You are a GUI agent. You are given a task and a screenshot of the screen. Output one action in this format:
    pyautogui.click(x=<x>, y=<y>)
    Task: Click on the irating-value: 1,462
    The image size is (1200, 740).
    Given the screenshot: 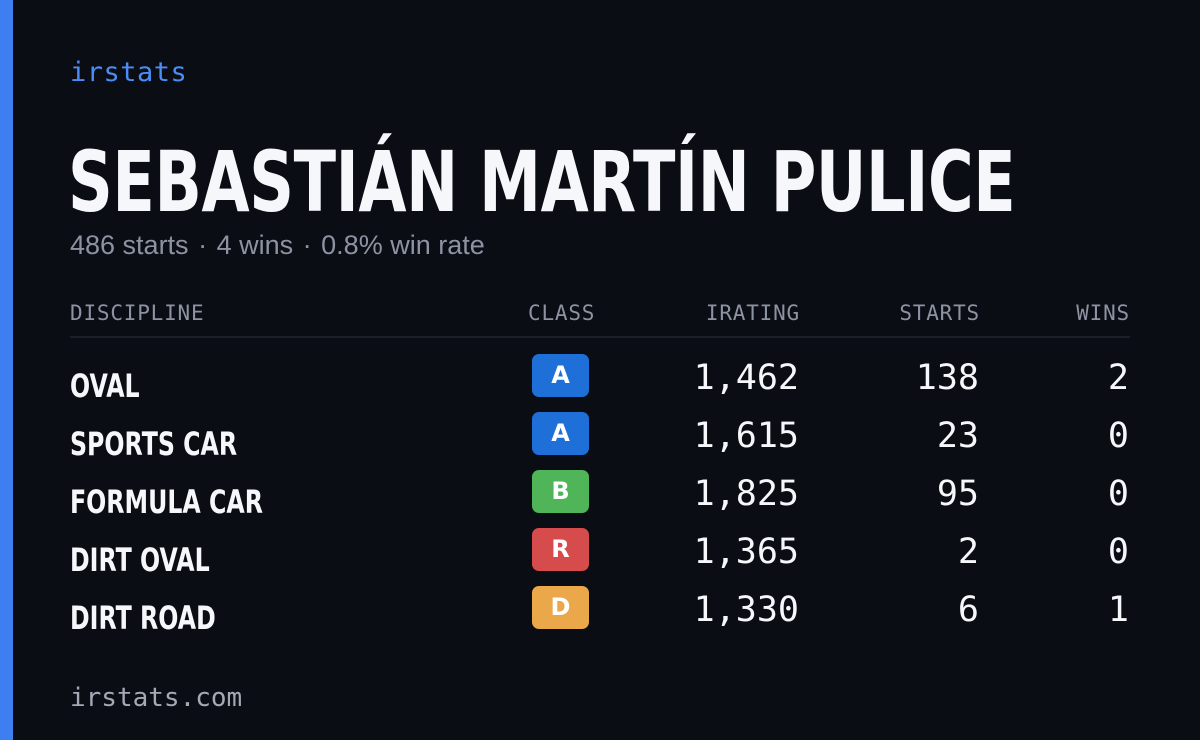 What is the action you would take?
    pyautogui.click(x=746, y=378)
    